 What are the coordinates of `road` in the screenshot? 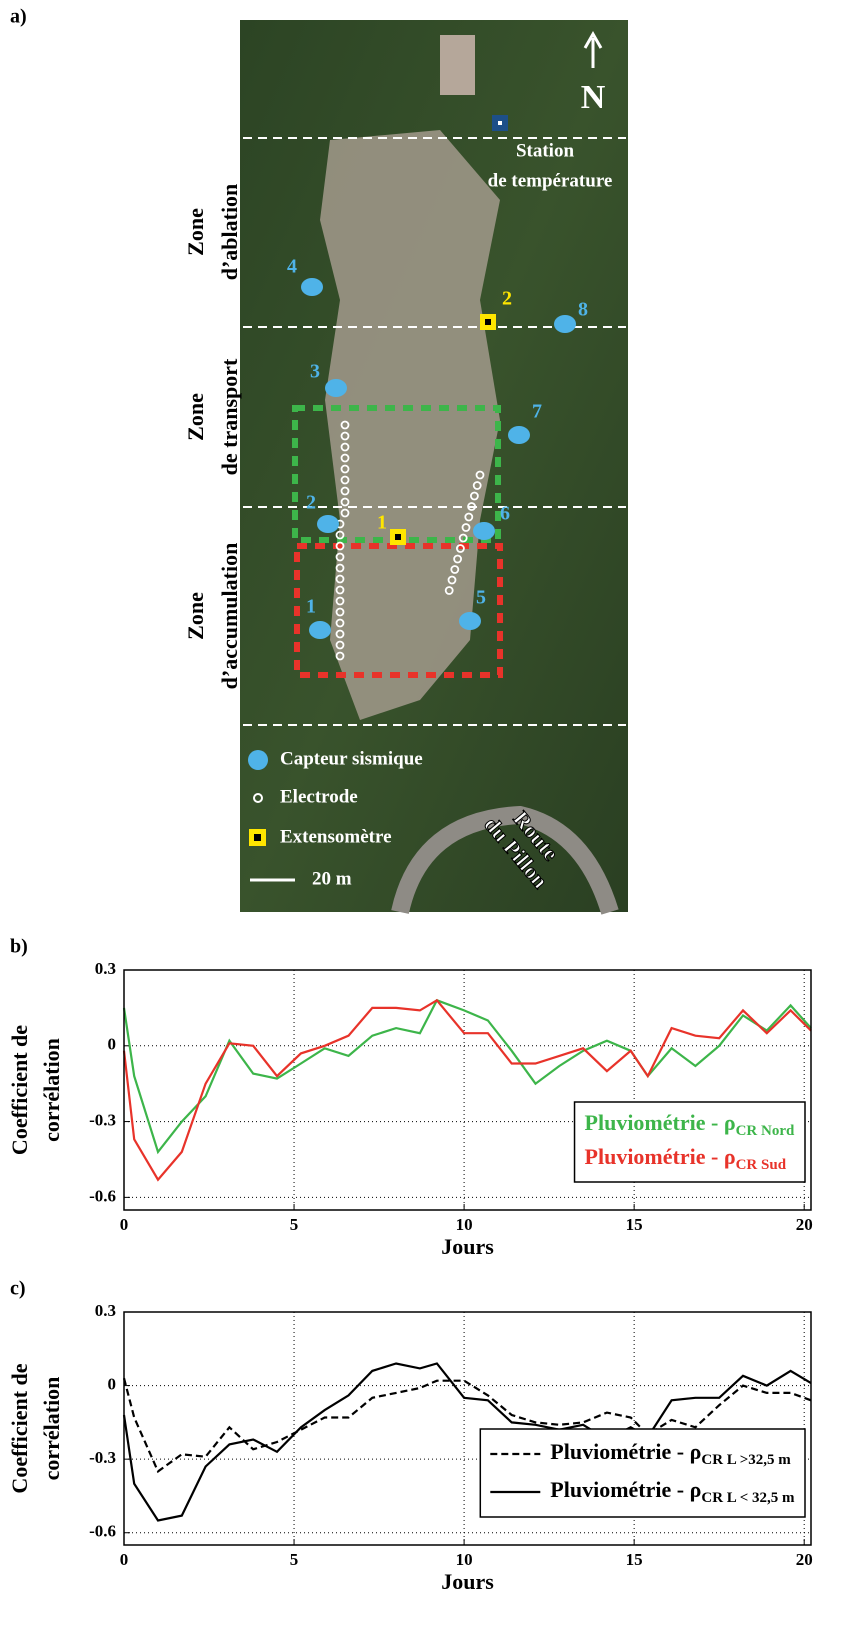 It's located at (505, 860).